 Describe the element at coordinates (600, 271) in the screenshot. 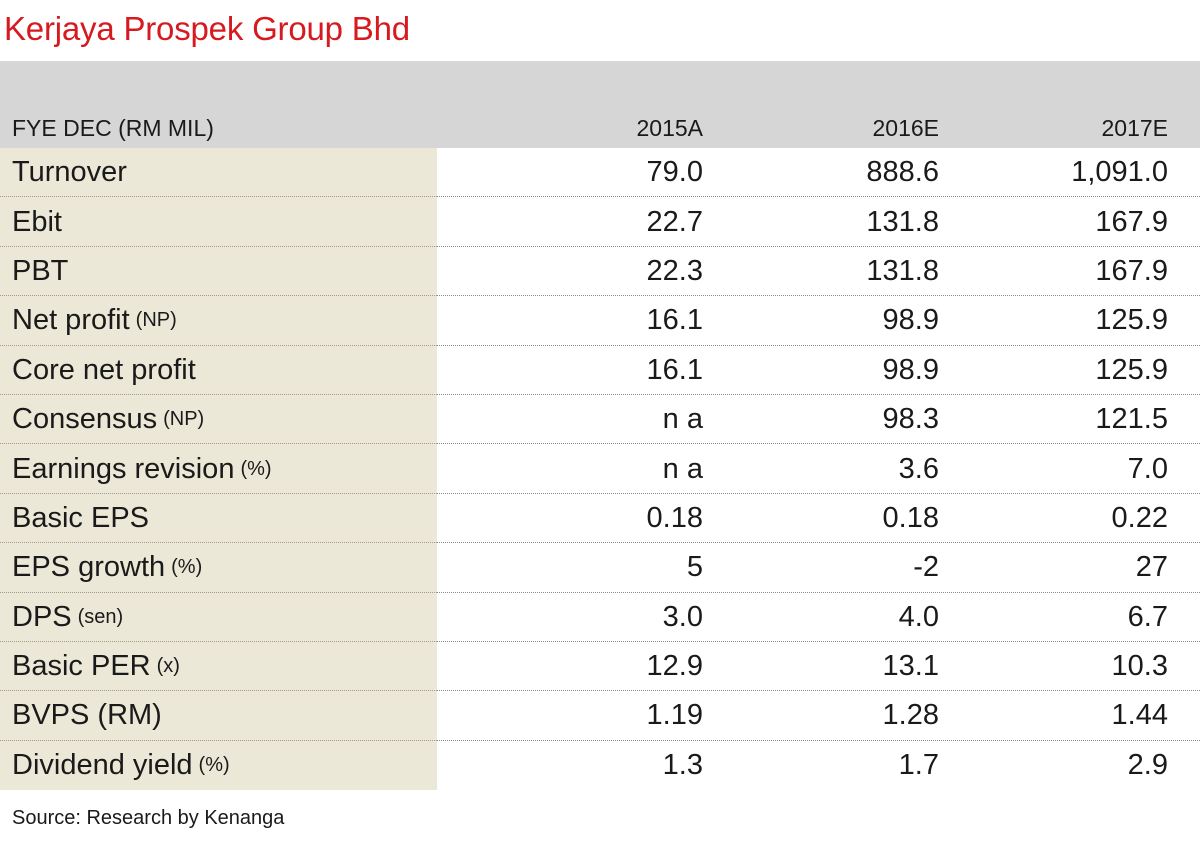

I see `table-row: PBT 22.3 131.8 167.9` at that location.